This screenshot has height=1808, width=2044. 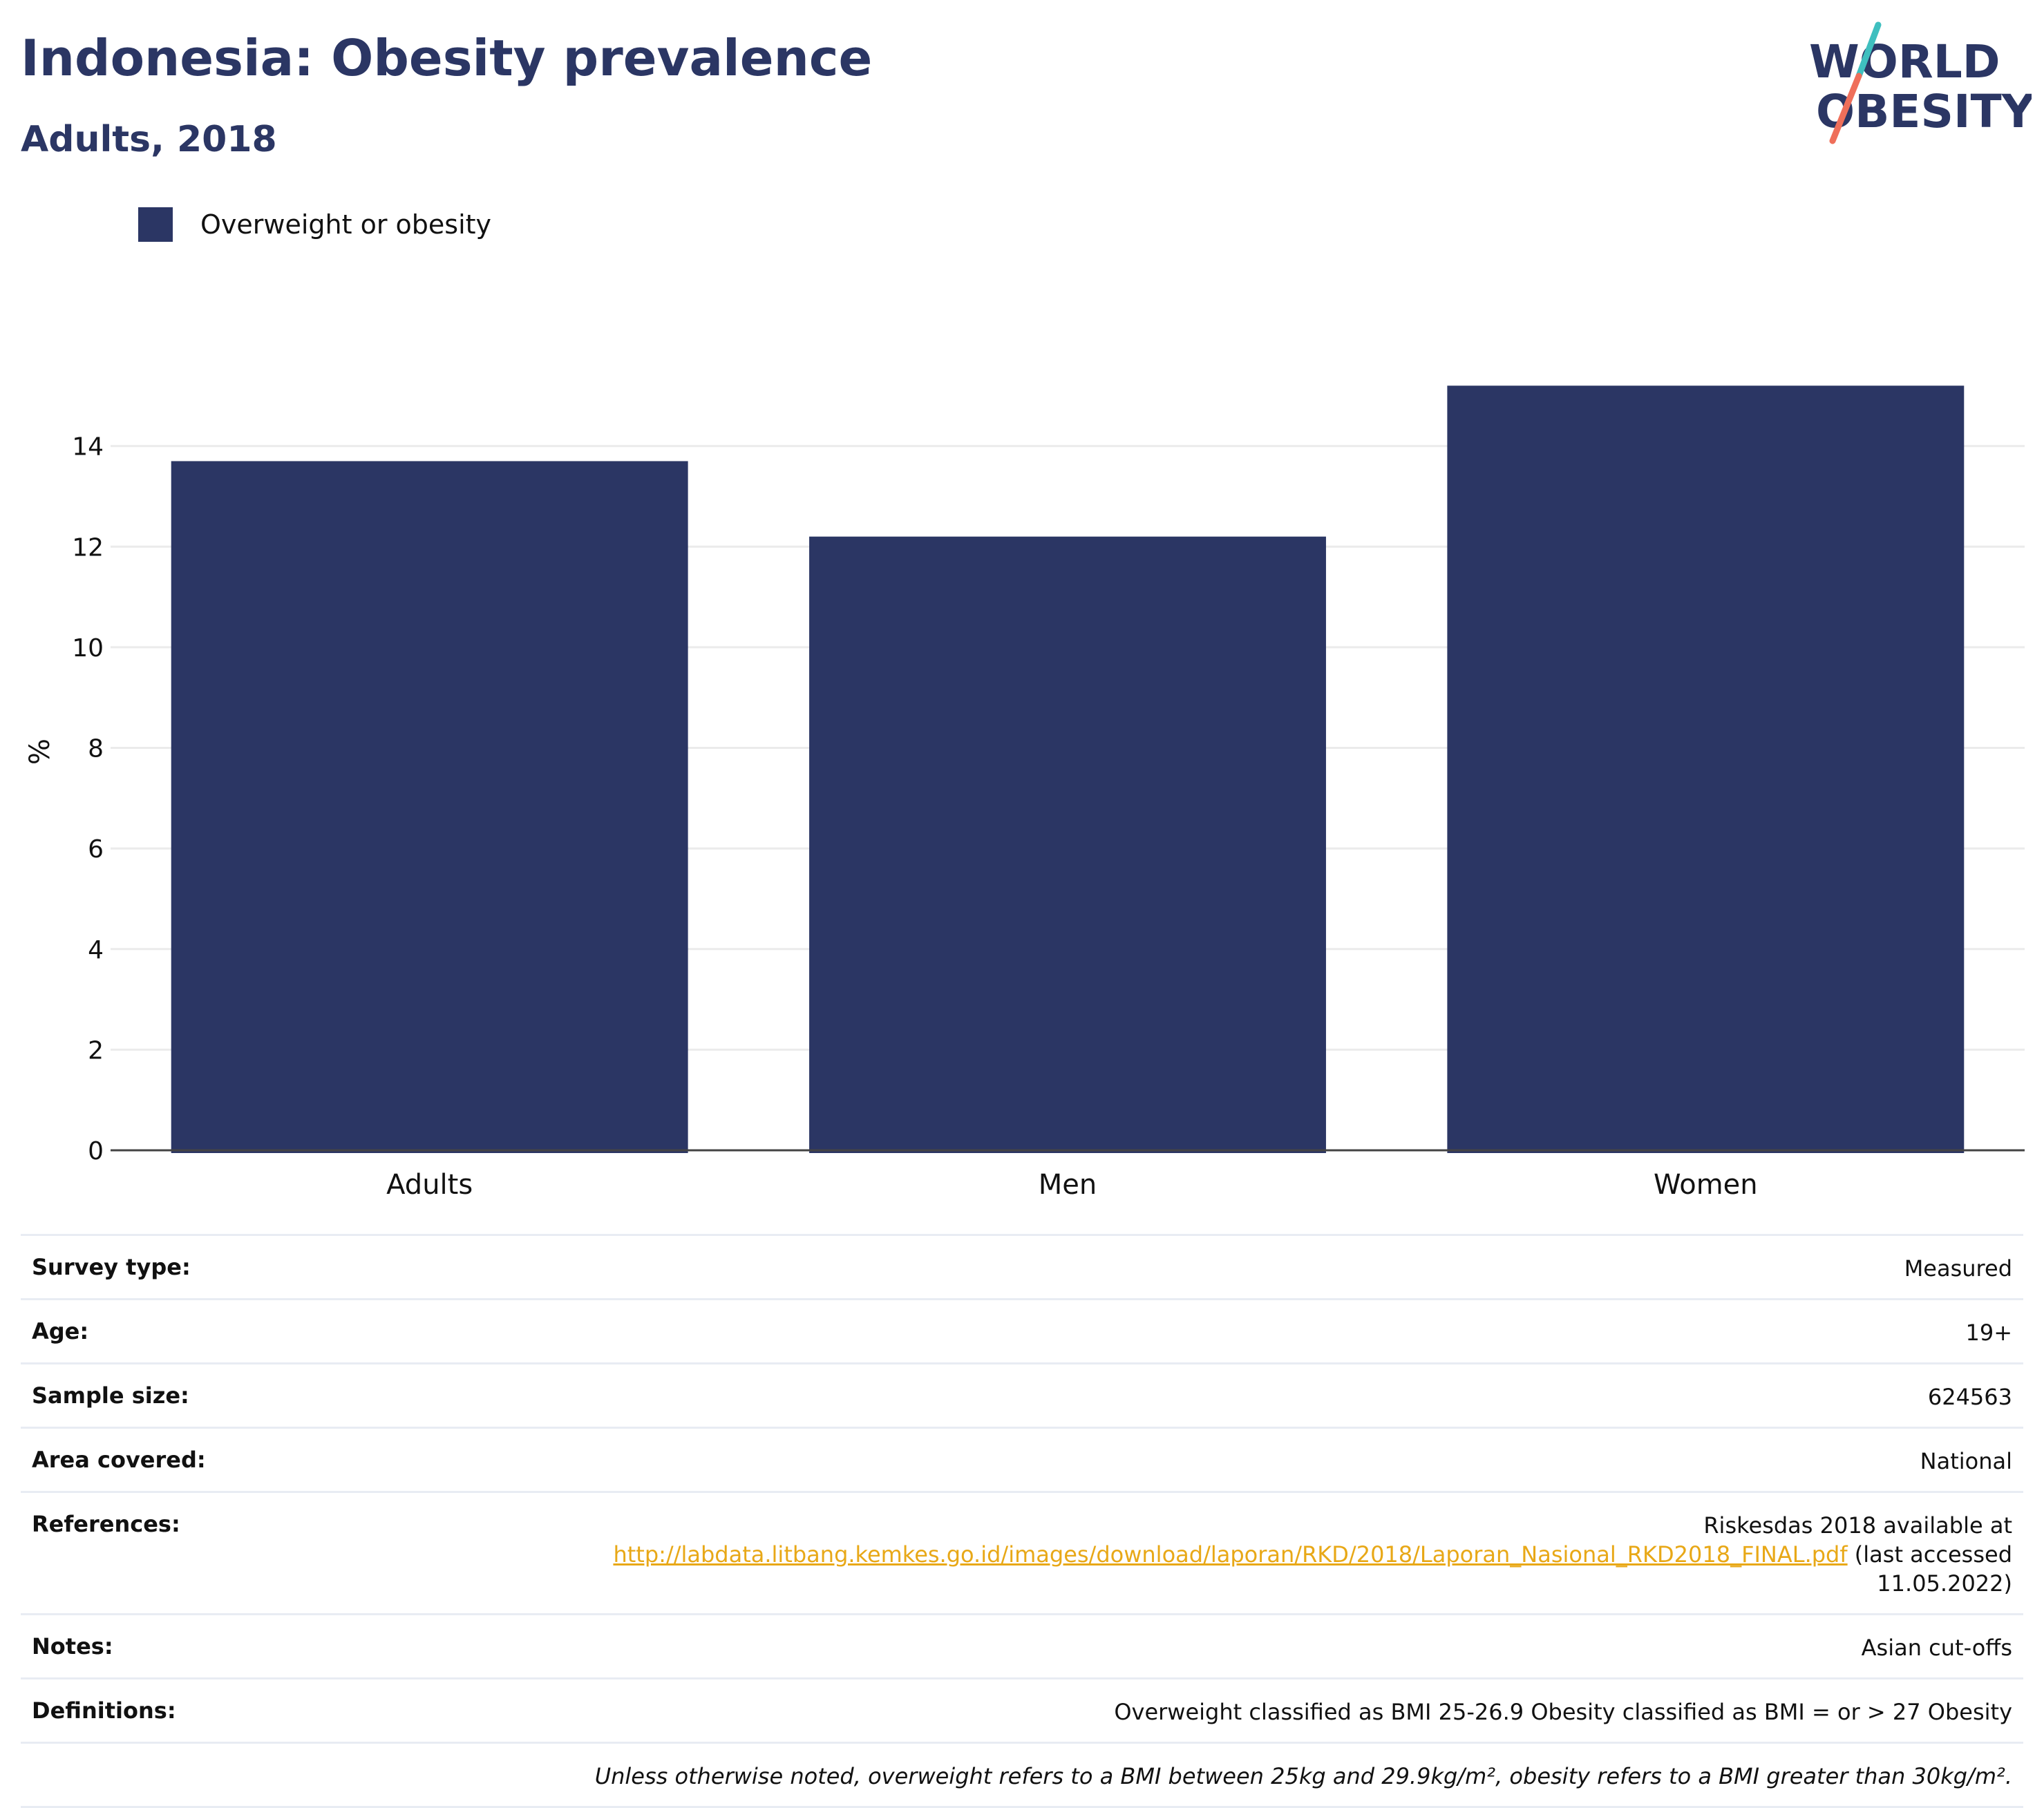 I want to click on notes-value: Asian cut-offs, so click(x=1937, y=1648).